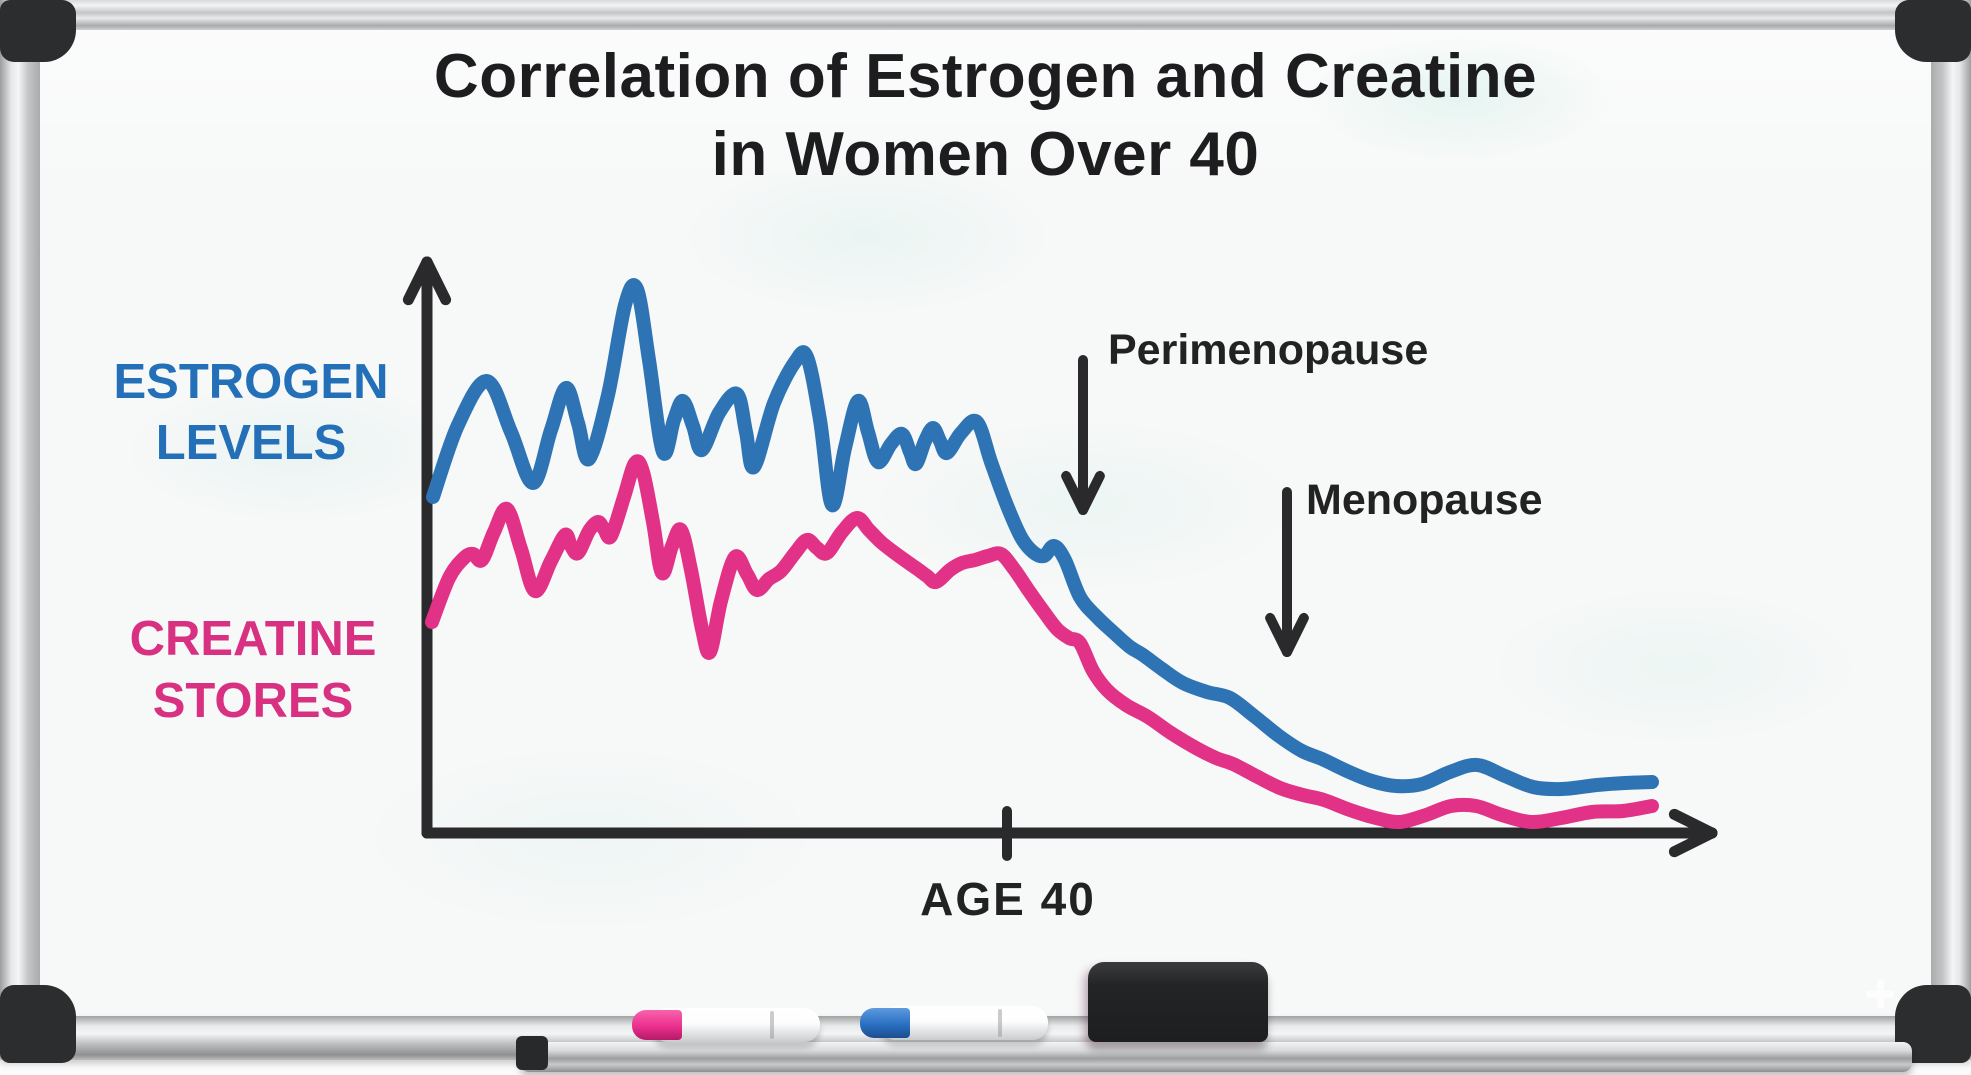 Image resolution: width=1971 pixels, height=1075 pixels. I want to click on blue-marker, so click(954, 1023).